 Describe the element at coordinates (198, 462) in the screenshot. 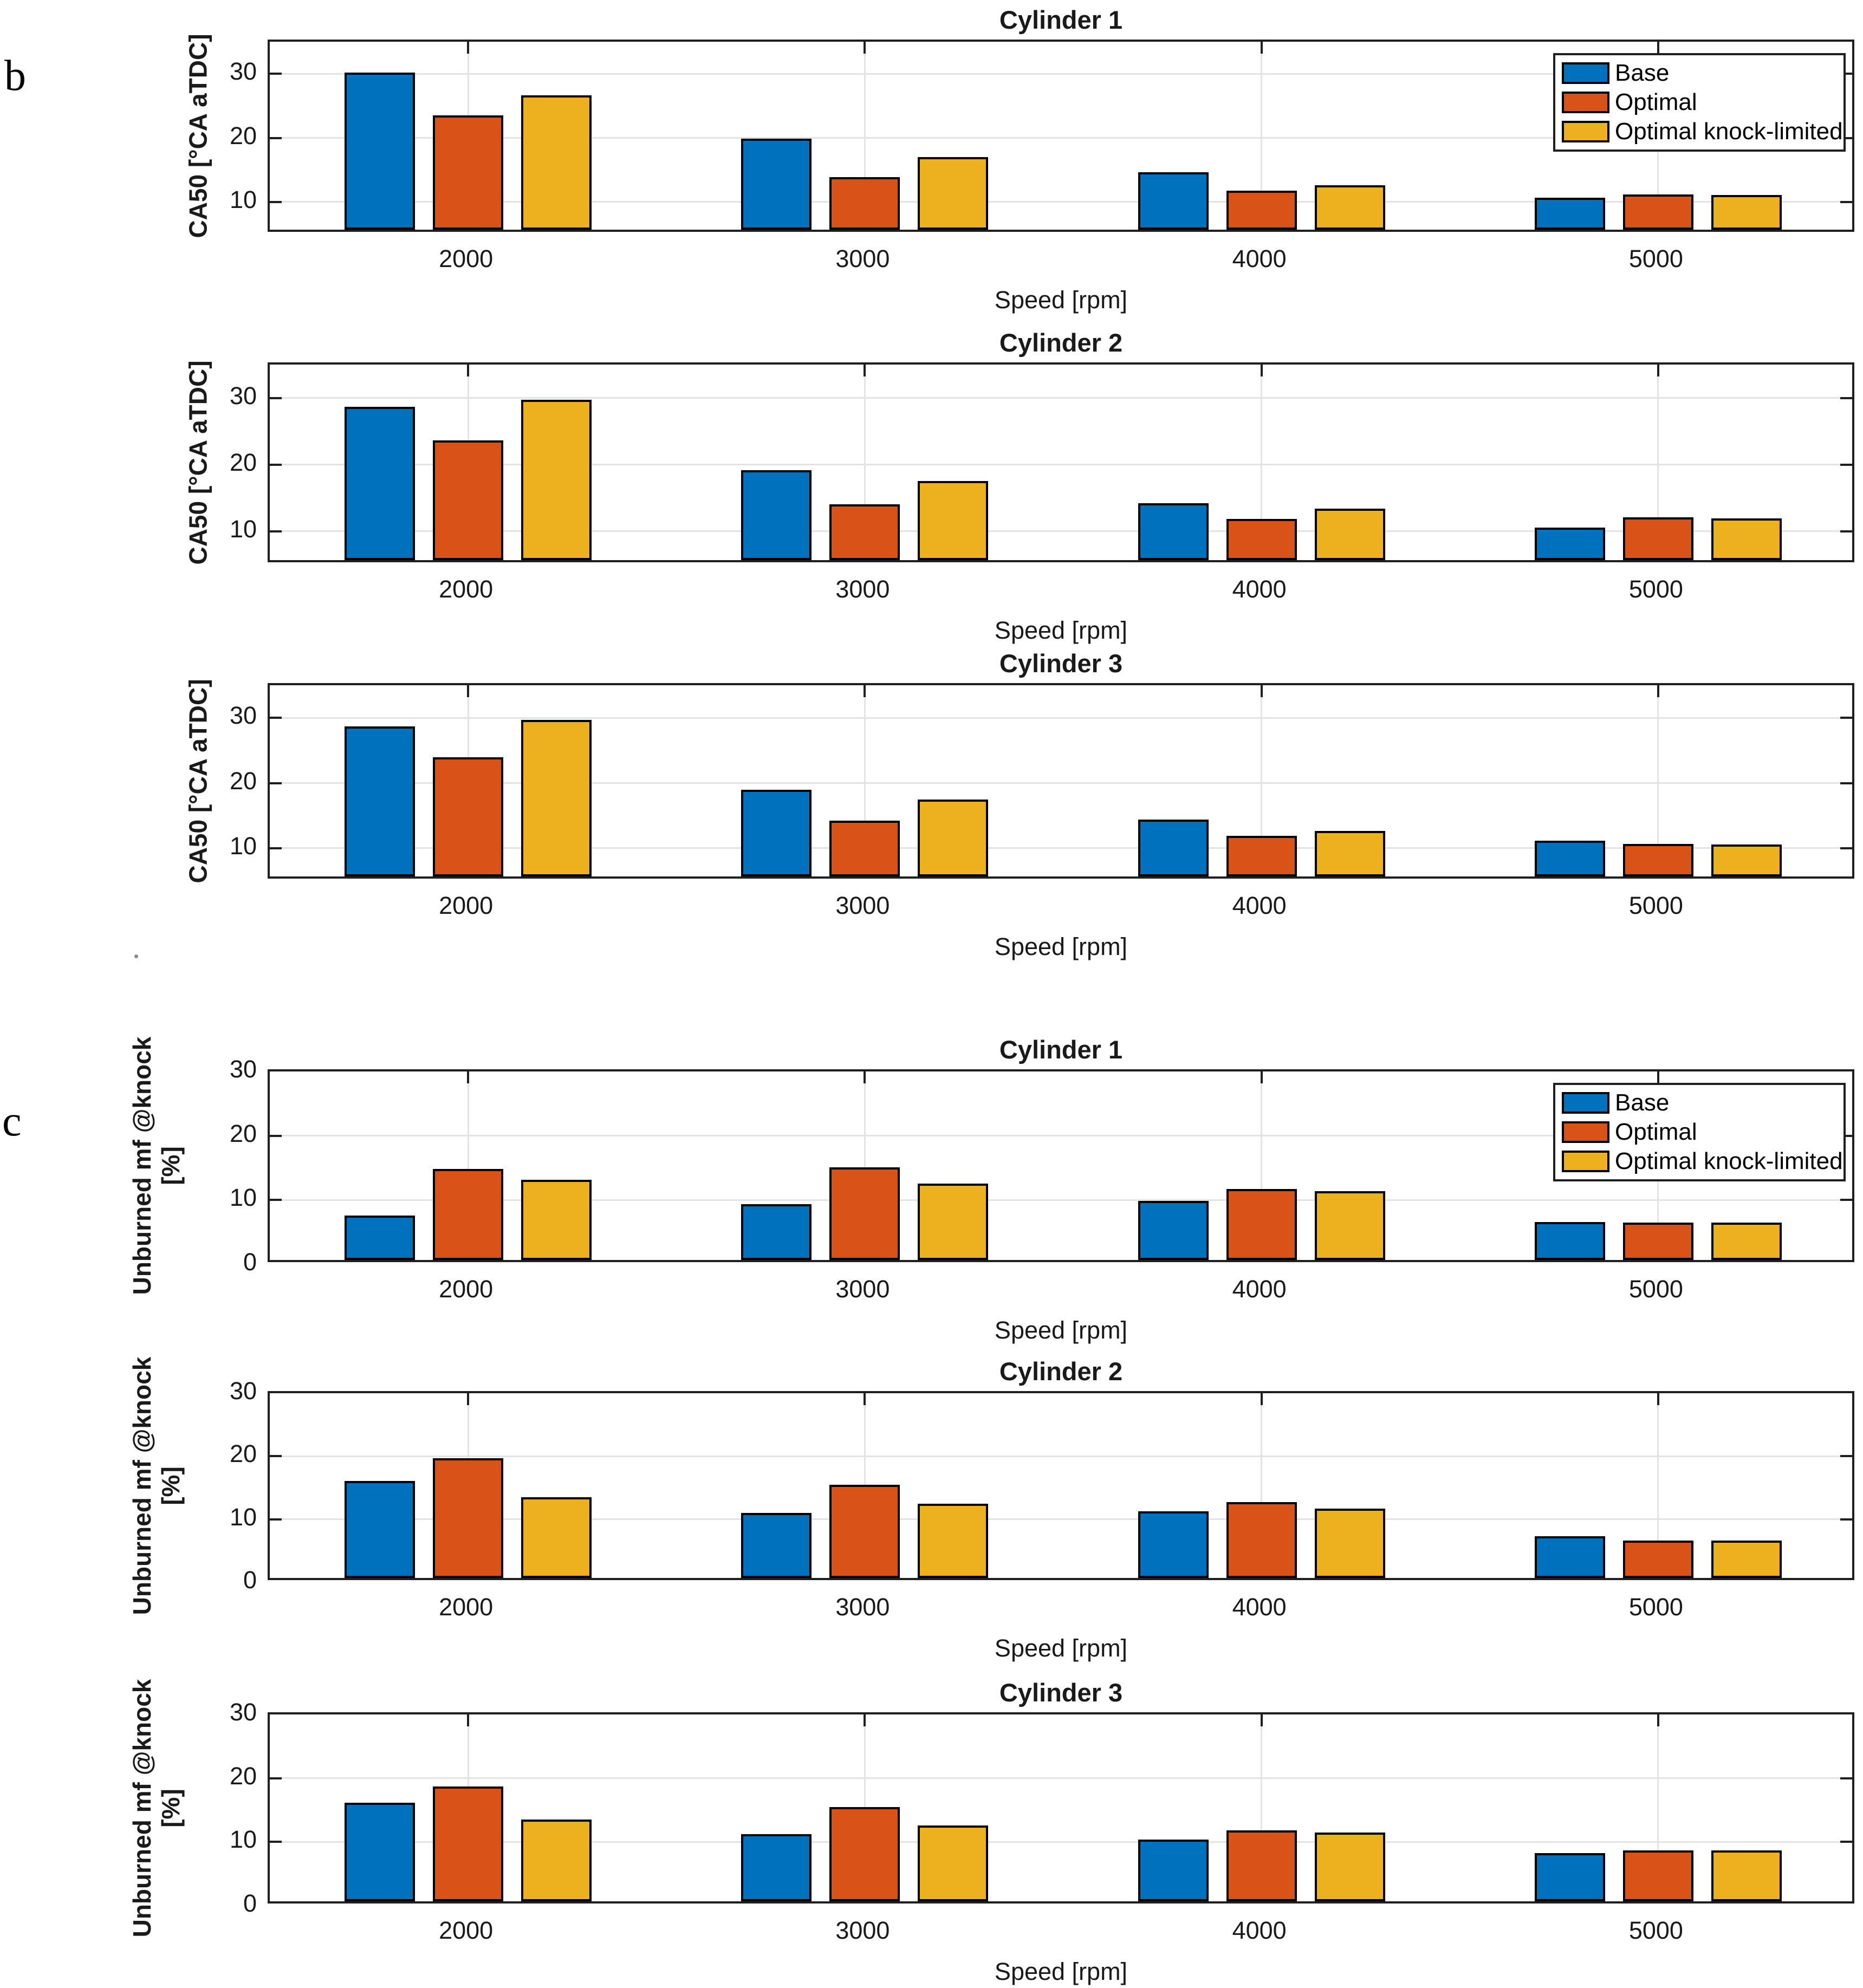

I see `y-axis-label: CA50 [°CA aTDC]` at that location.